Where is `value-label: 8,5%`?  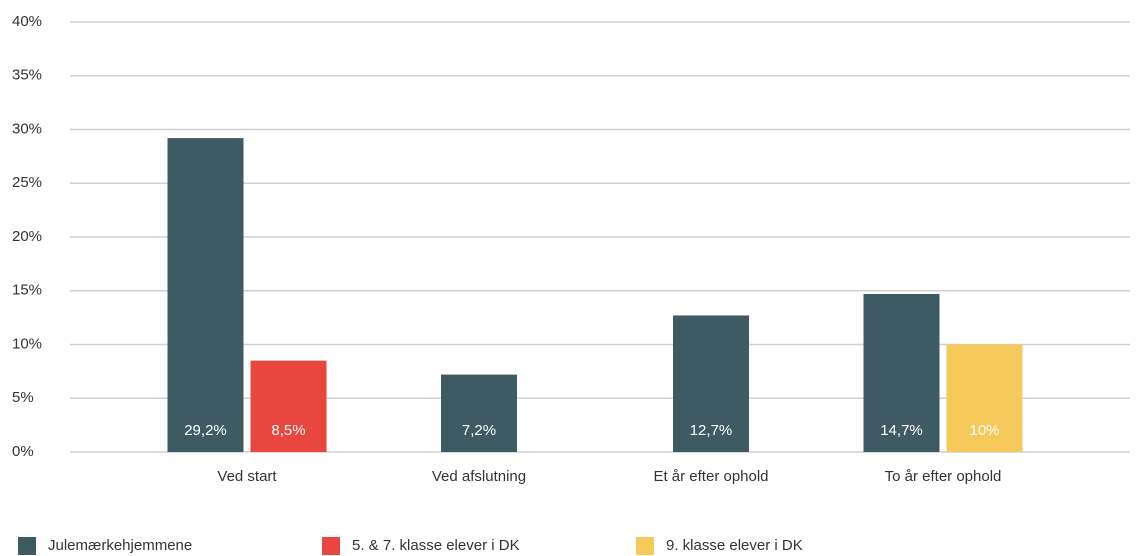 value-label: 8,5% is located at coordinates (288, 430).